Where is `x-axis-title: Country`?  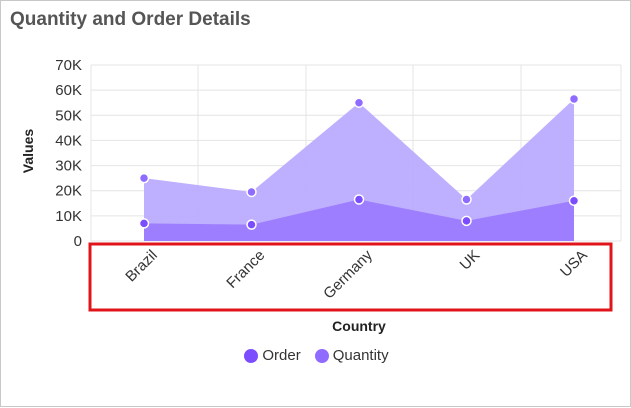
x-axis-title: Country is located at coordinates (359, 326).